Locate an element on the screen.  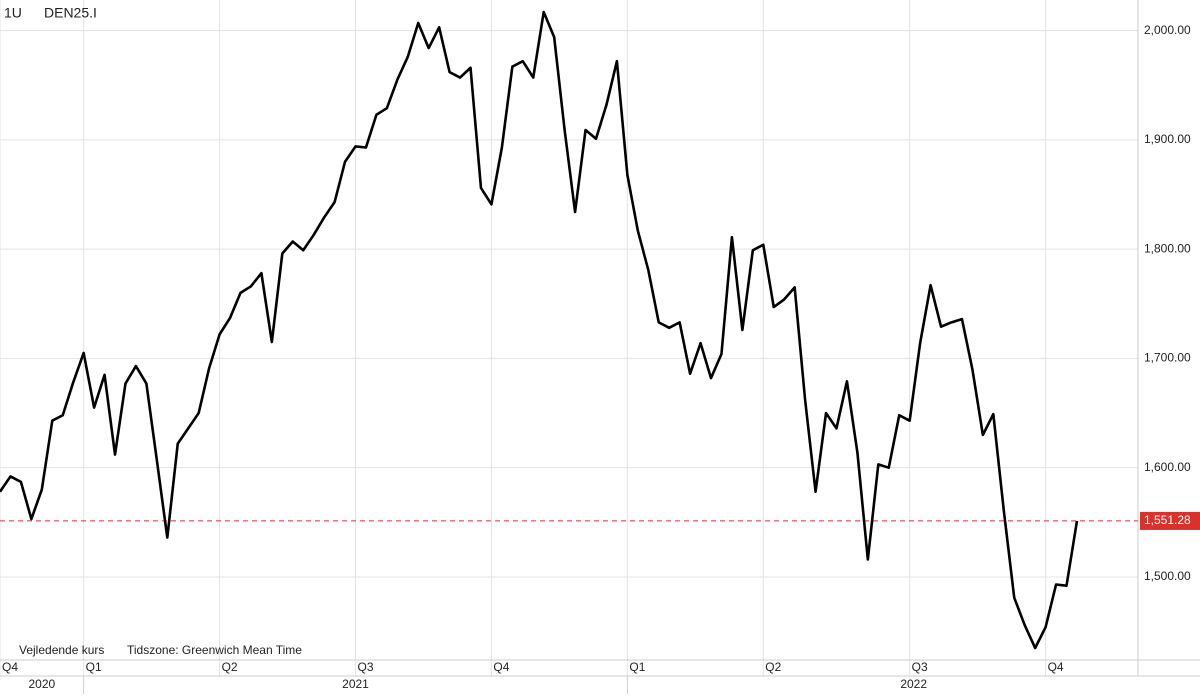
note: Tidszone: Greenwich Mean Time is located at coordinates (214, 650).